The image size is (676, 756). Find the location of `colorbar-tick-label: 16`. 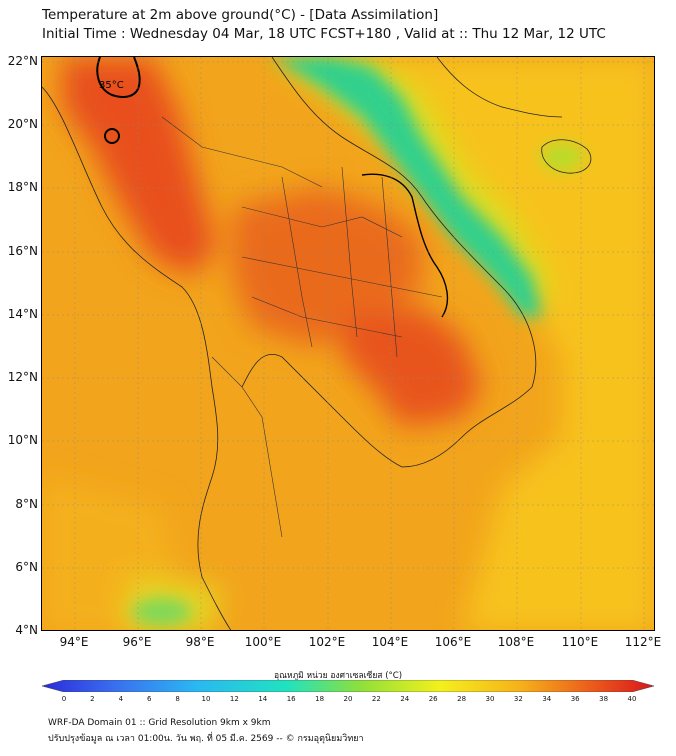

colorbar-tick-label: 16 is located at coordinates (291, 699).